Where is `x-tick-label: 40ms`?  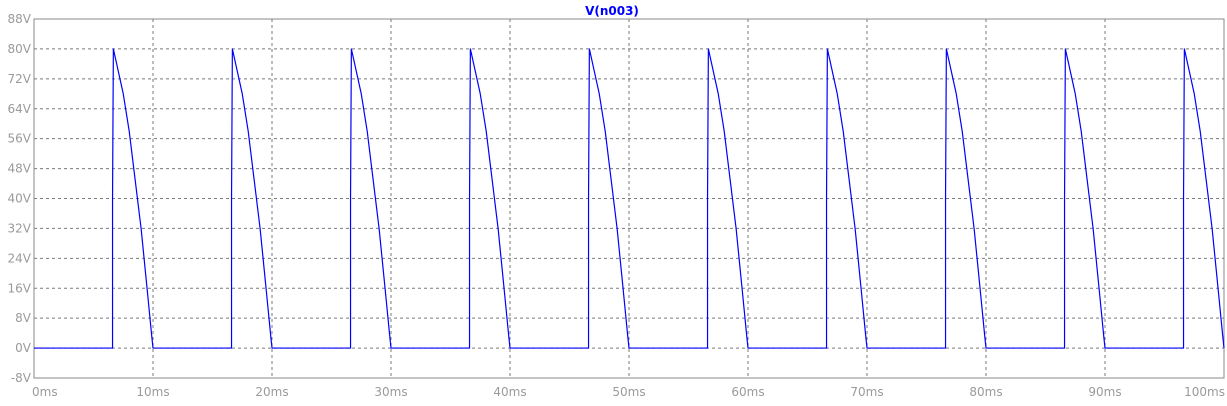 x-tick-label: 40ms is located at coordinates (509, 392).